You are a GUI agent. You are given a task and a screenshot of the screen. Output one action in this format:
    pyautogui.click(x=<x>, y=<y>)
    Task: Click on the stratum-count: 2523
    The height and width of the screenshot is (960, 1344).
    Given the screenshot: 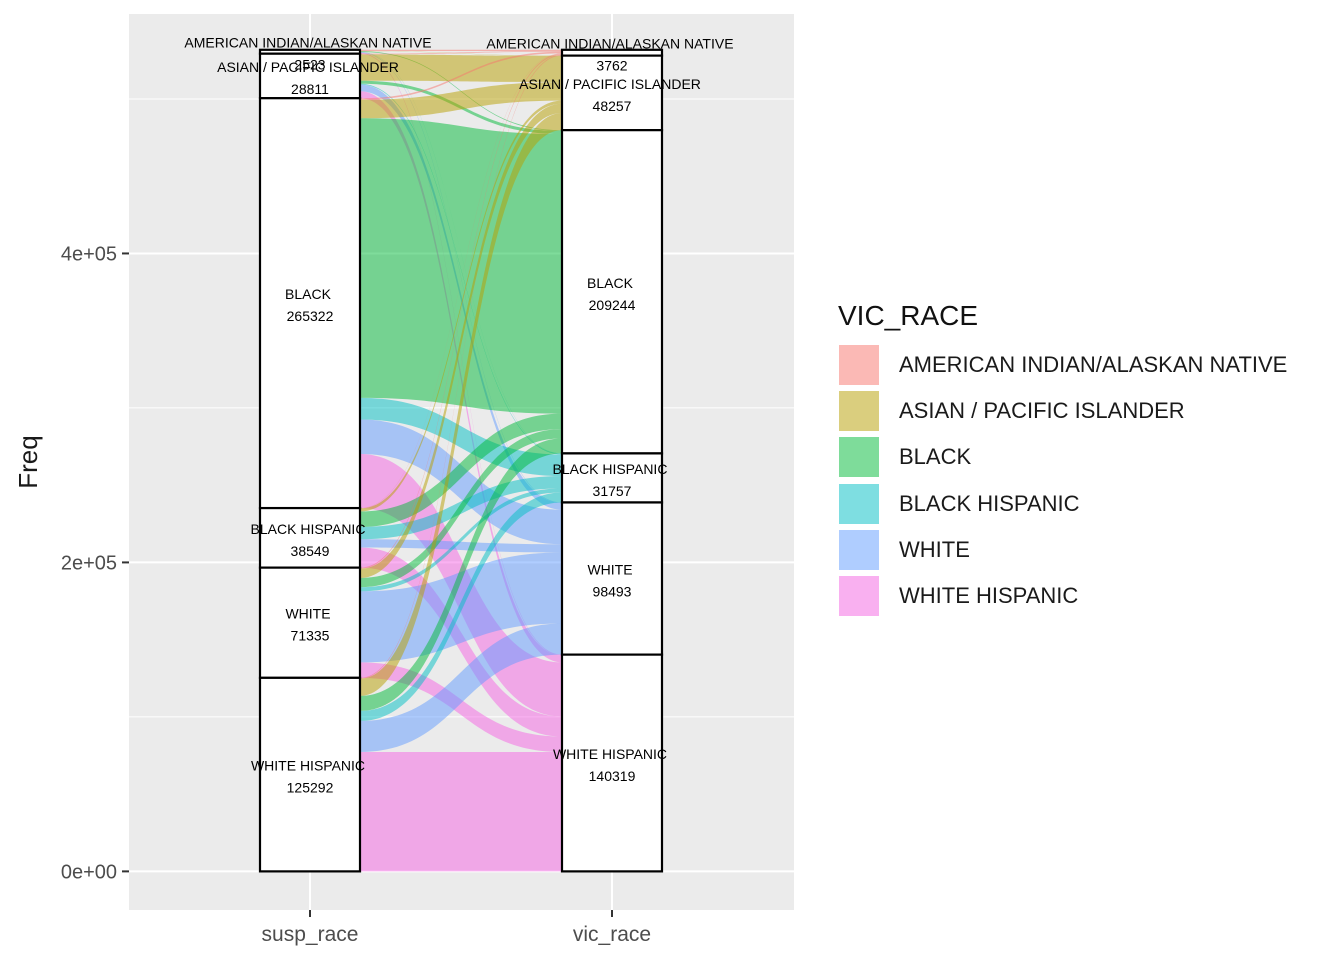 What is the action you would take?
    pyautogui.click(x=309, y=65)
    